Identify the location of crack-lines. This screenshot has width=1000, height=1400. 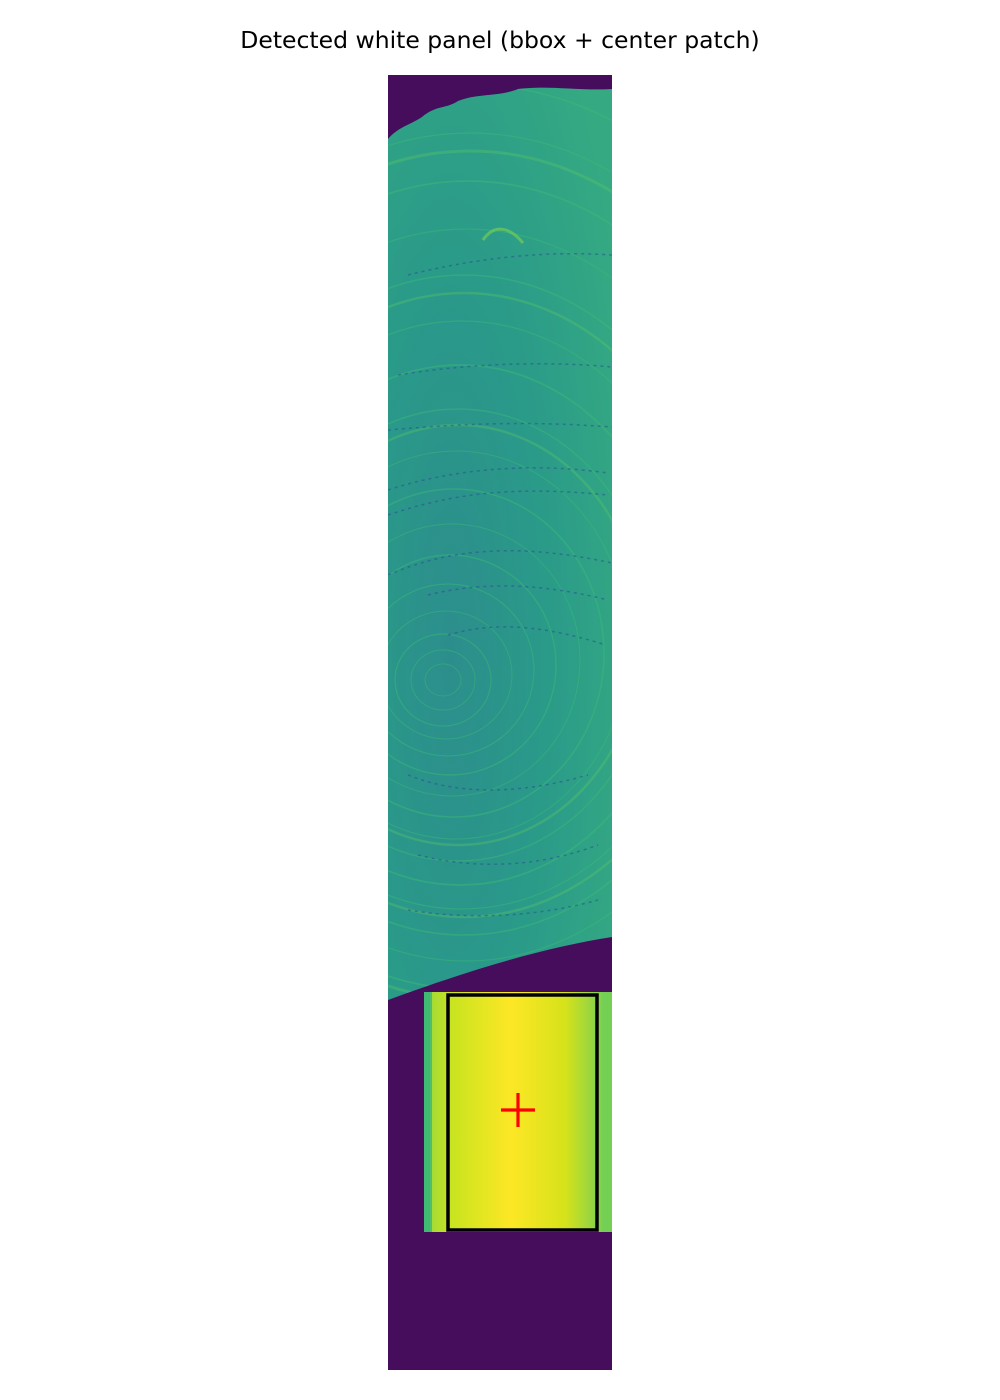
(500, 584).